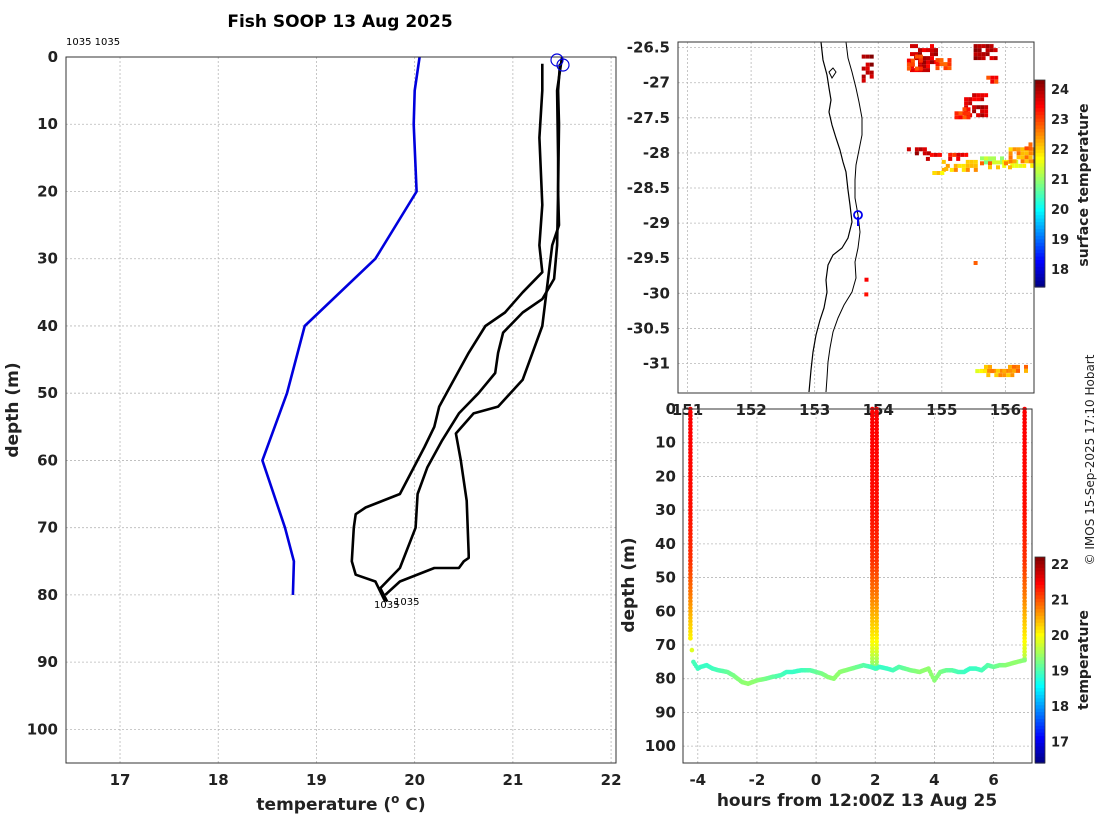  What do you see at coordinates (660, 746) in the screenshot?
I see `section-y-tick-label: 100` at bounding box center [660, 746].